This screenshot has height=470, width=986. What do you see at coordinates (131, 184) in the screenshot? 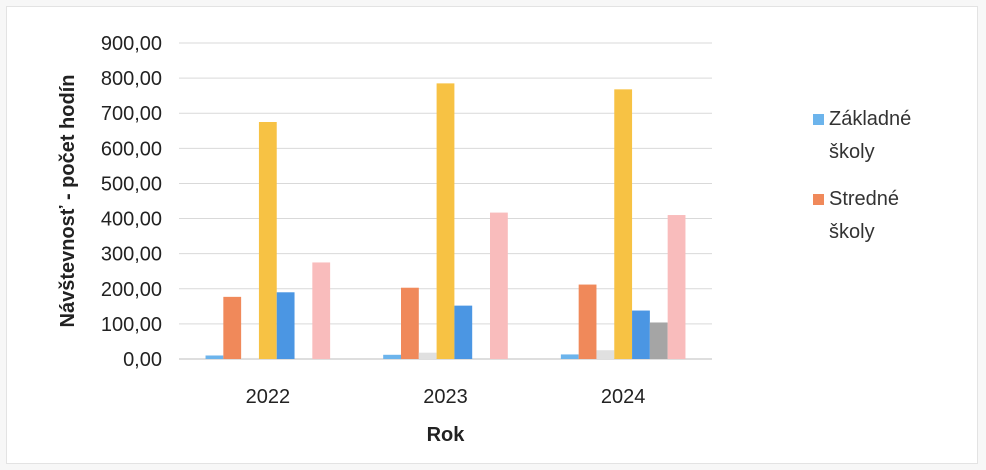
I see `y-tick-label: 500,00` at bounding box center [131, 184].